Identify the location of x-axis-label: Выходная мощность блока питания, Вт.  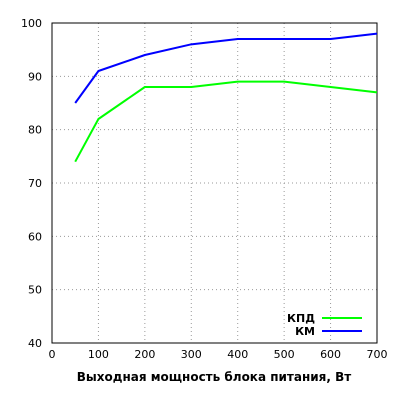
(214, 377).